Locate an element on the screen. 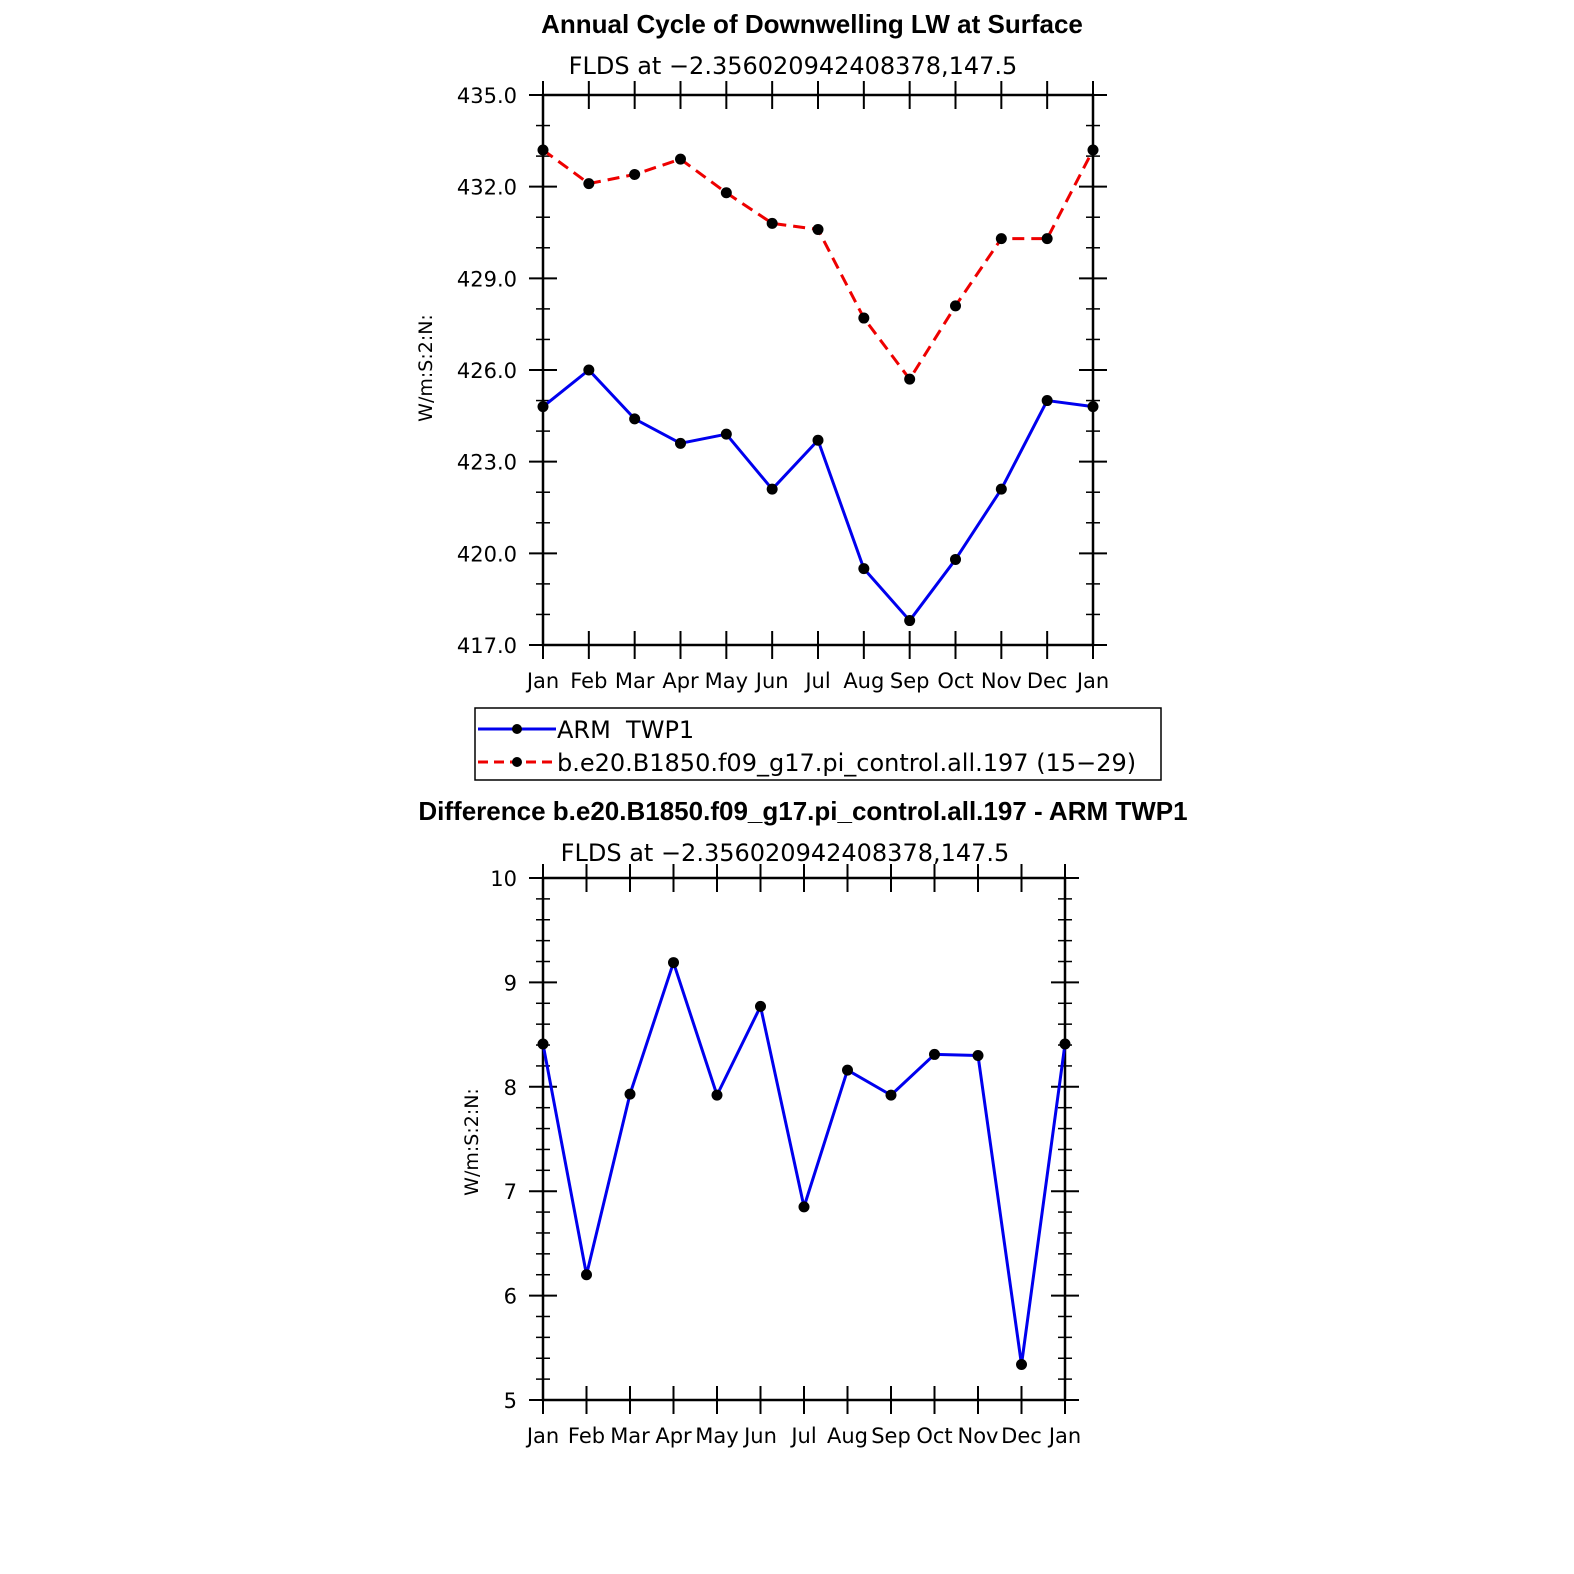  y-tick-label: 429.0 is located at coordinates (487, 279).